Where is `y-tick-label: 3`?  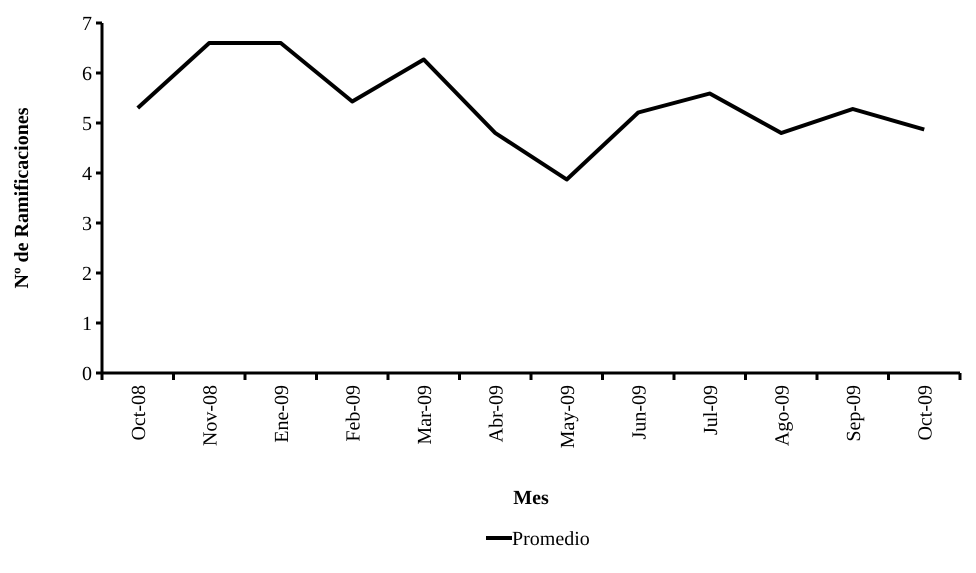 y-tick-label: 3 is located at coordinates (87, 224).